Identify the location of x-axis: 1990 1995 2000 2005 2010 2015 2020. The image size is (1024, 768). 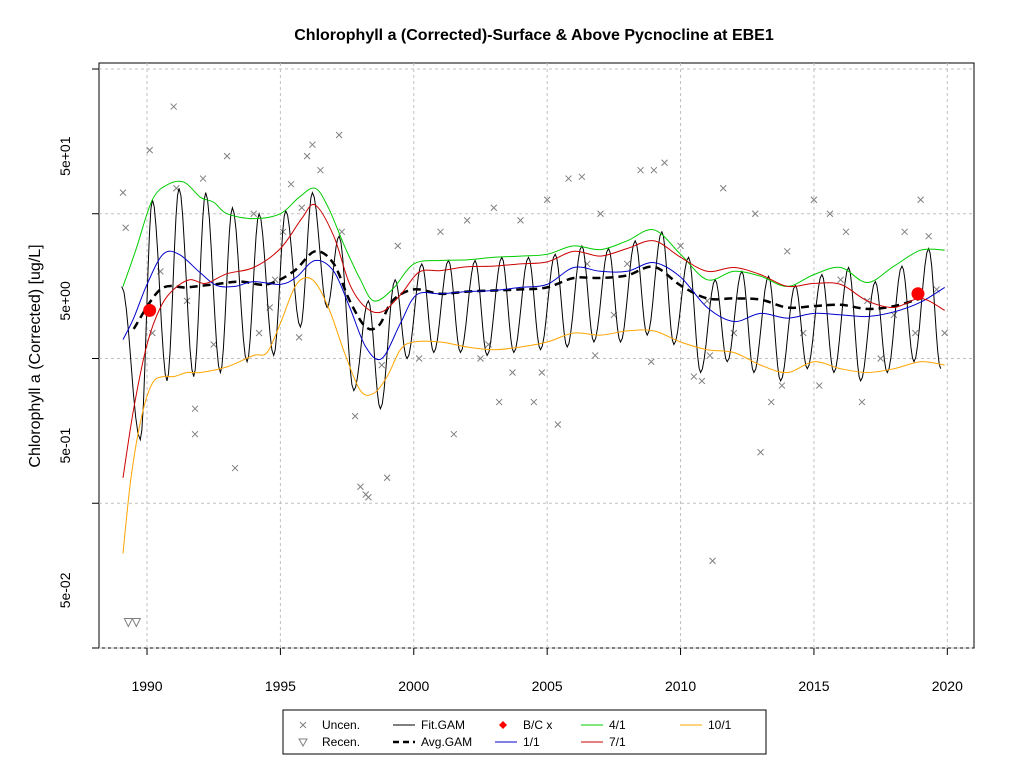
(547, 671).